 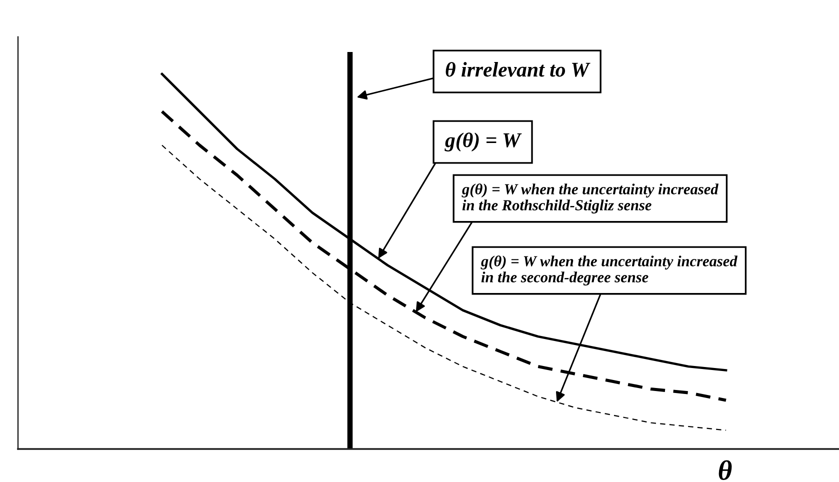 What do you see at coordinates (483, 142) in the screenshot?
I see `text: g(θ) = W` at bounding box center [483, 142].